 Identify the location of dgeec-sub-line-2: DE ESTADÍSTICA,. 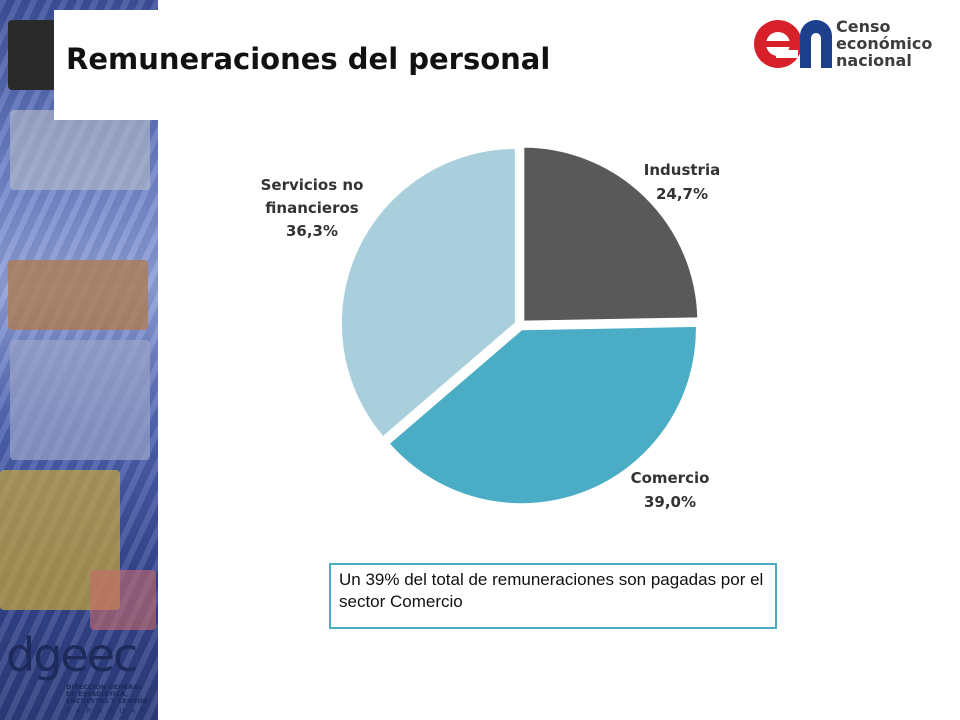
(97, 694).